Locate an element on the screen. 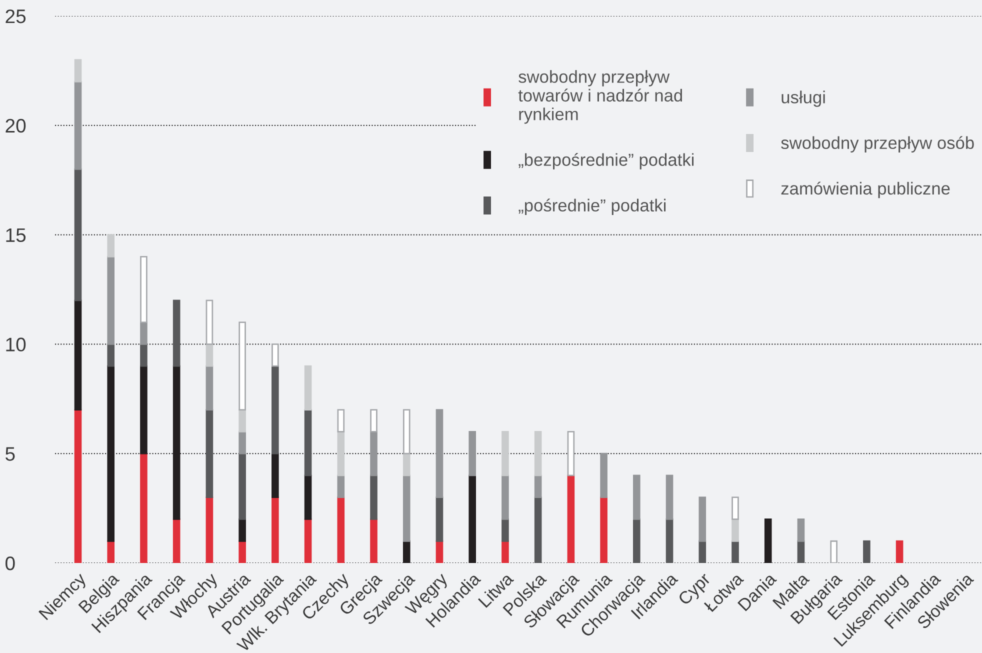 The height and width of the screenshot is (653, 982). y-tick-label: 0 is located at coordinates (10, 563).